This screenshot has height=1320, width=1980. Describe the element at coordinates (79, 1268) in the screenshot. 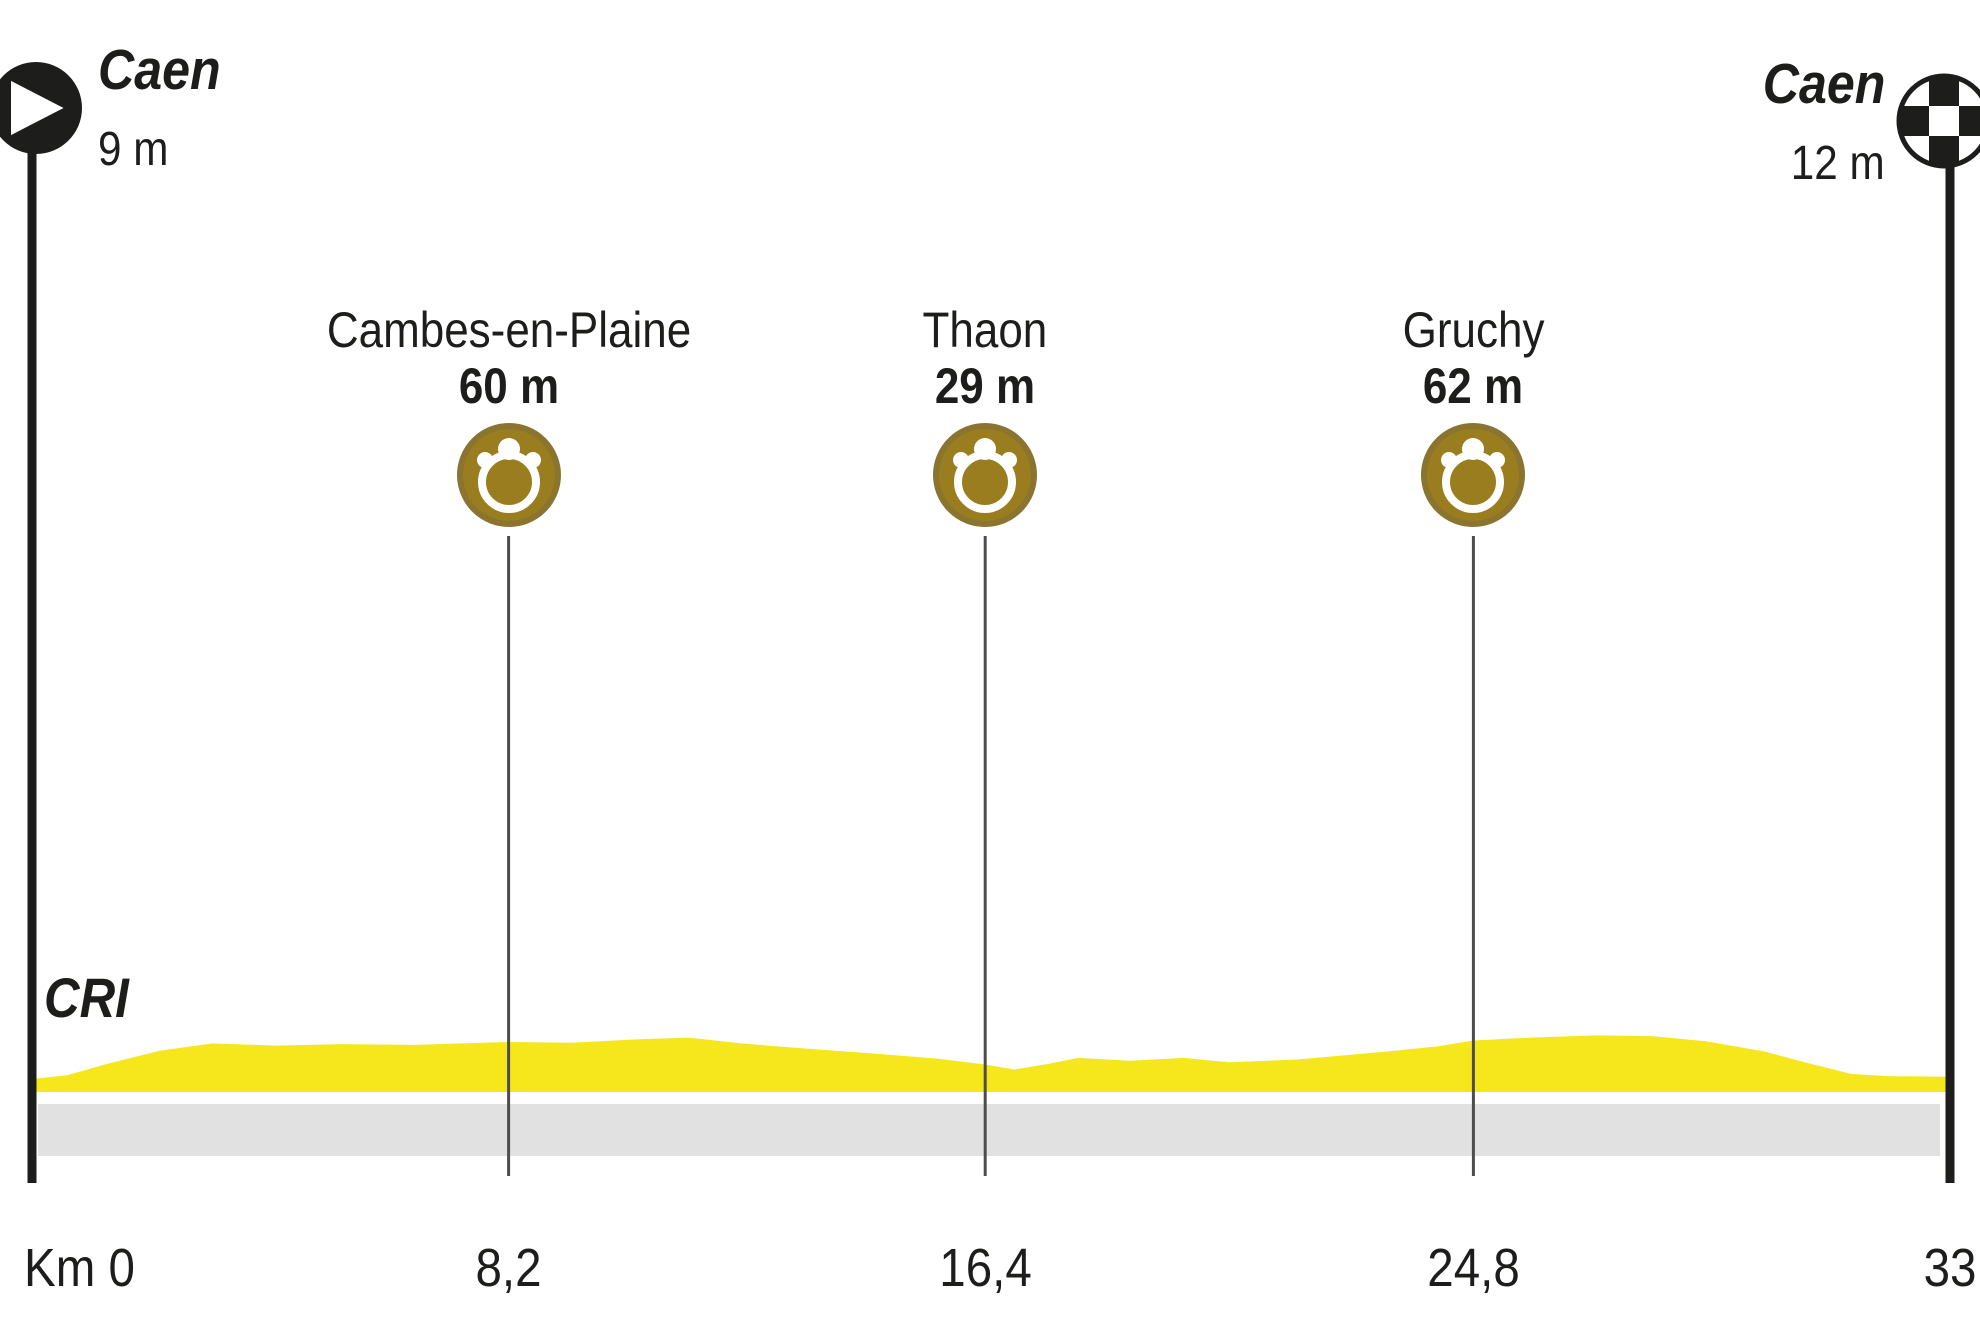

I see `axis-label-start: Km 0` at that location.